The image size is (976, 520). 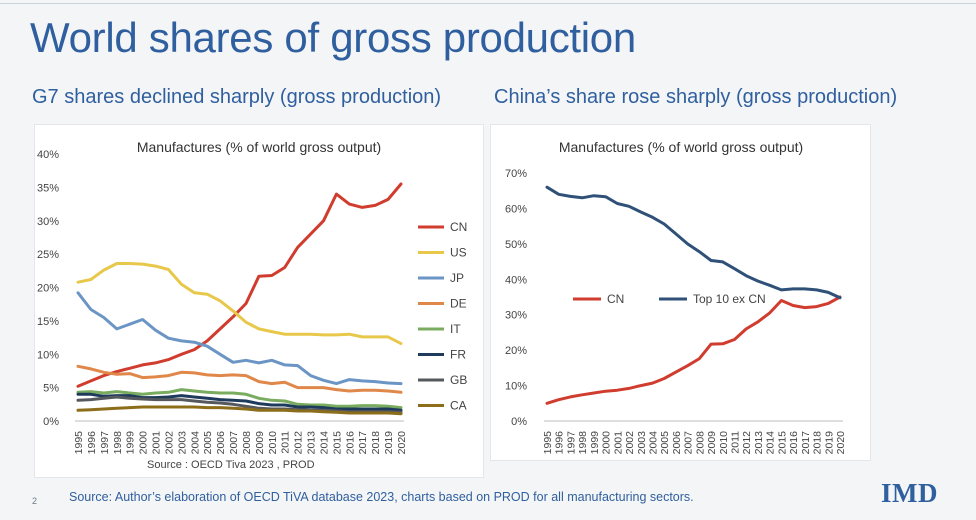 What do you see at coordinates (681, 147) in the screenshot?
I see `right-chart-title: Manufactures (% of world gross output)` at bounding box center [681, 147].